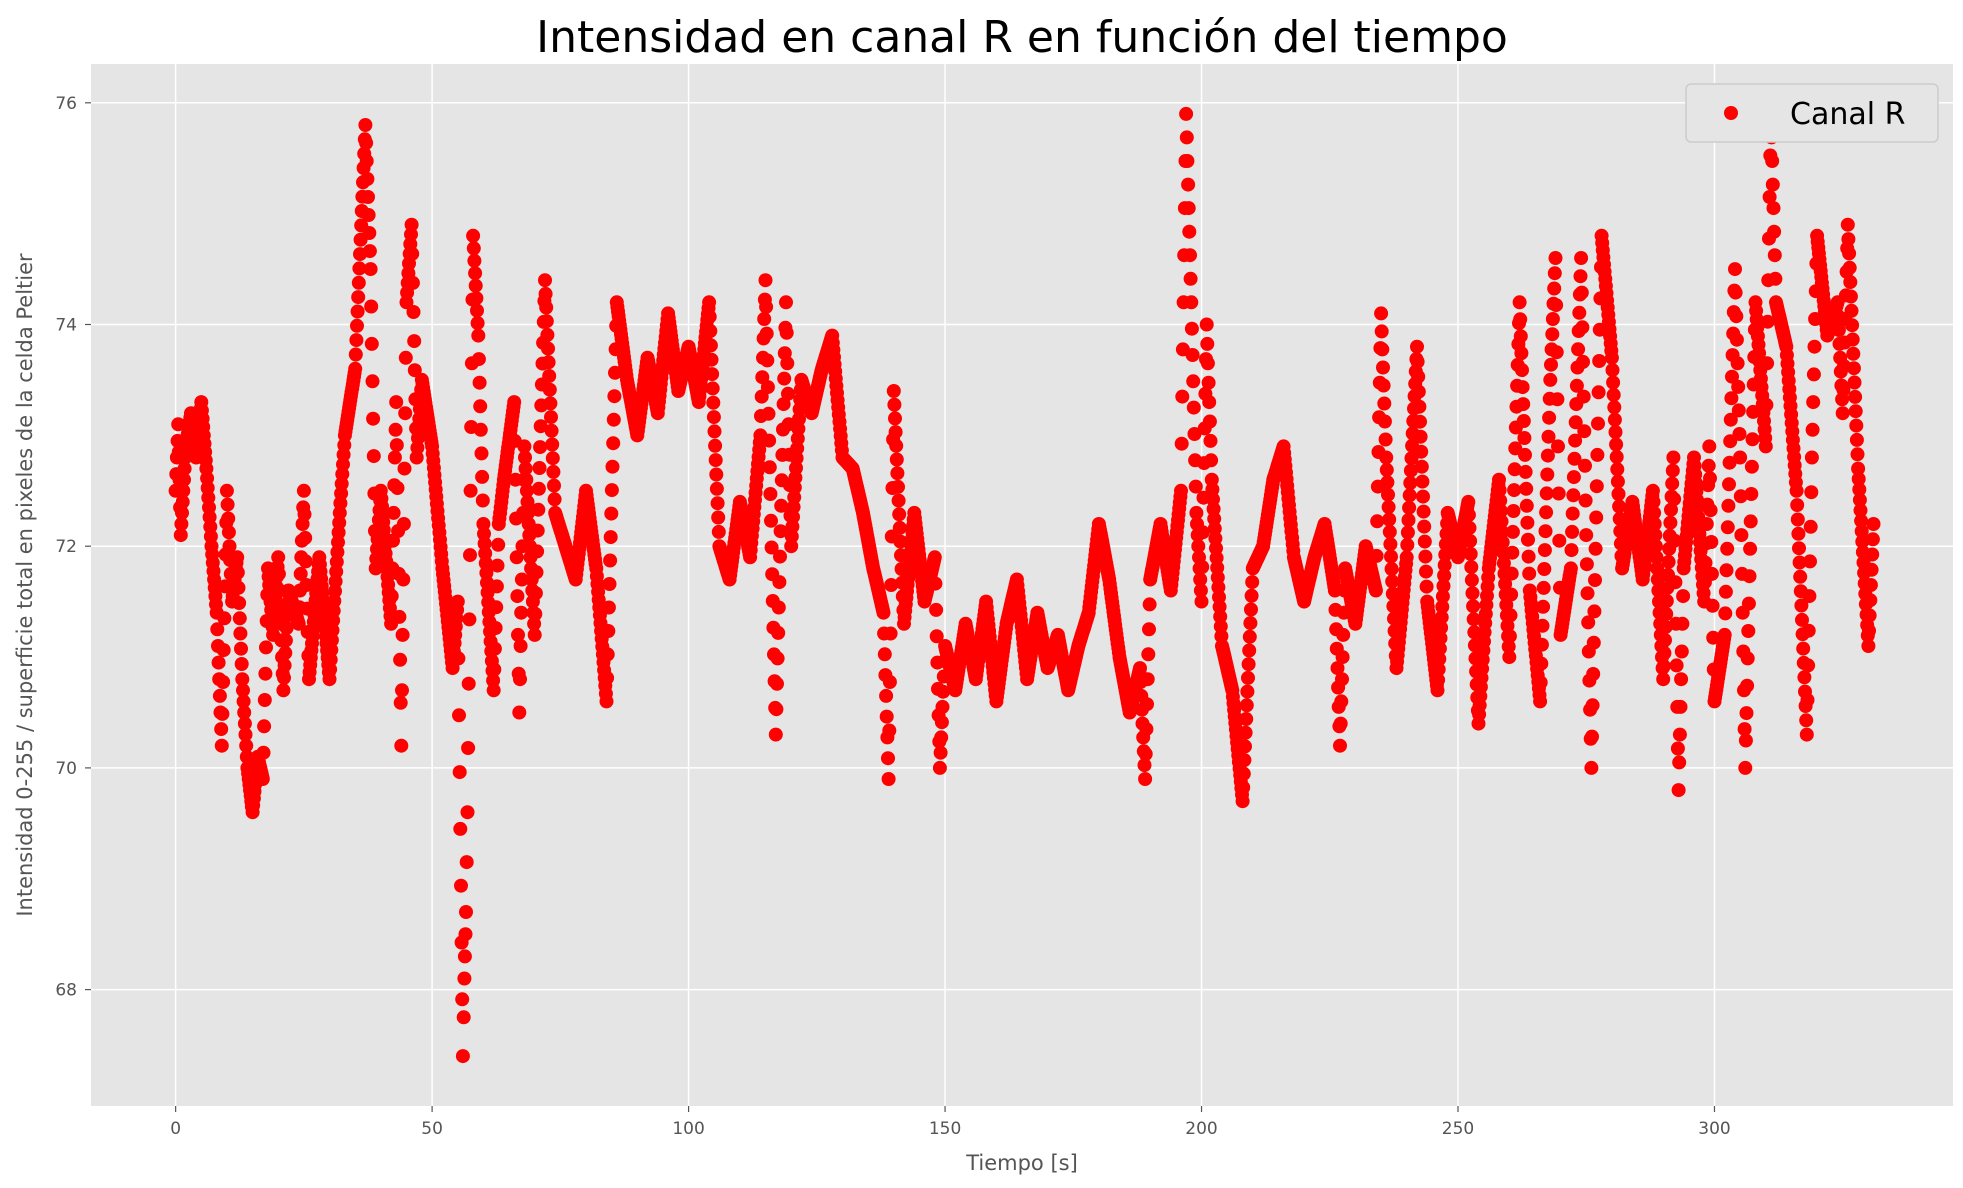 Image resolution: width=1963 pixels, height=1188 pixels. I want to click on y-tick-label: 74, so click(66, 326).